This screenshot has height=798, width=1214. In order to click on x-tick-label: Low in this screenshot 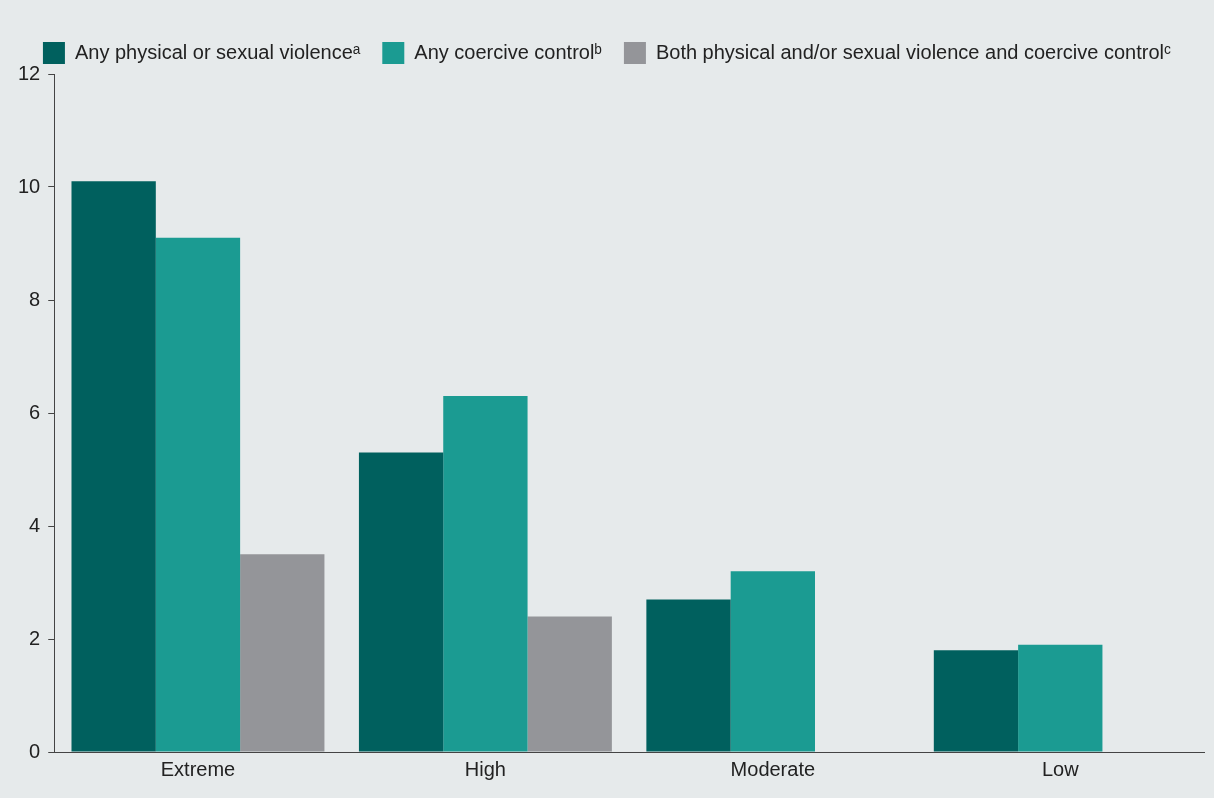, I will do `click(1060, 768)`.